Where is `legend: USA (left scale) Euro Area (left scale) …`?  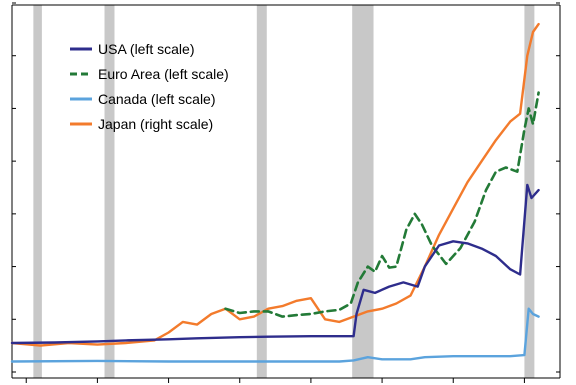
legend: USA (left scale) Euro Area (left scale) … is located at coordinates (149, 86).